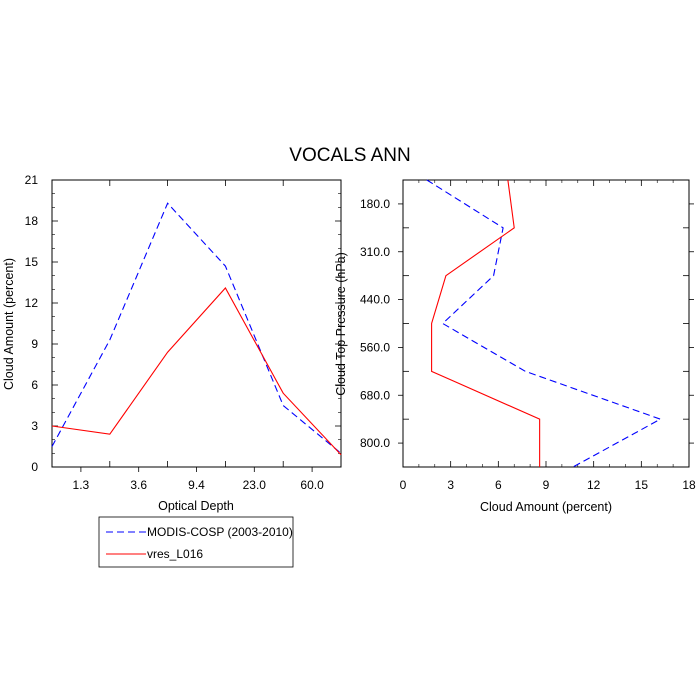  I want to click on left-y-tick-label: 9, so click(34, 344).